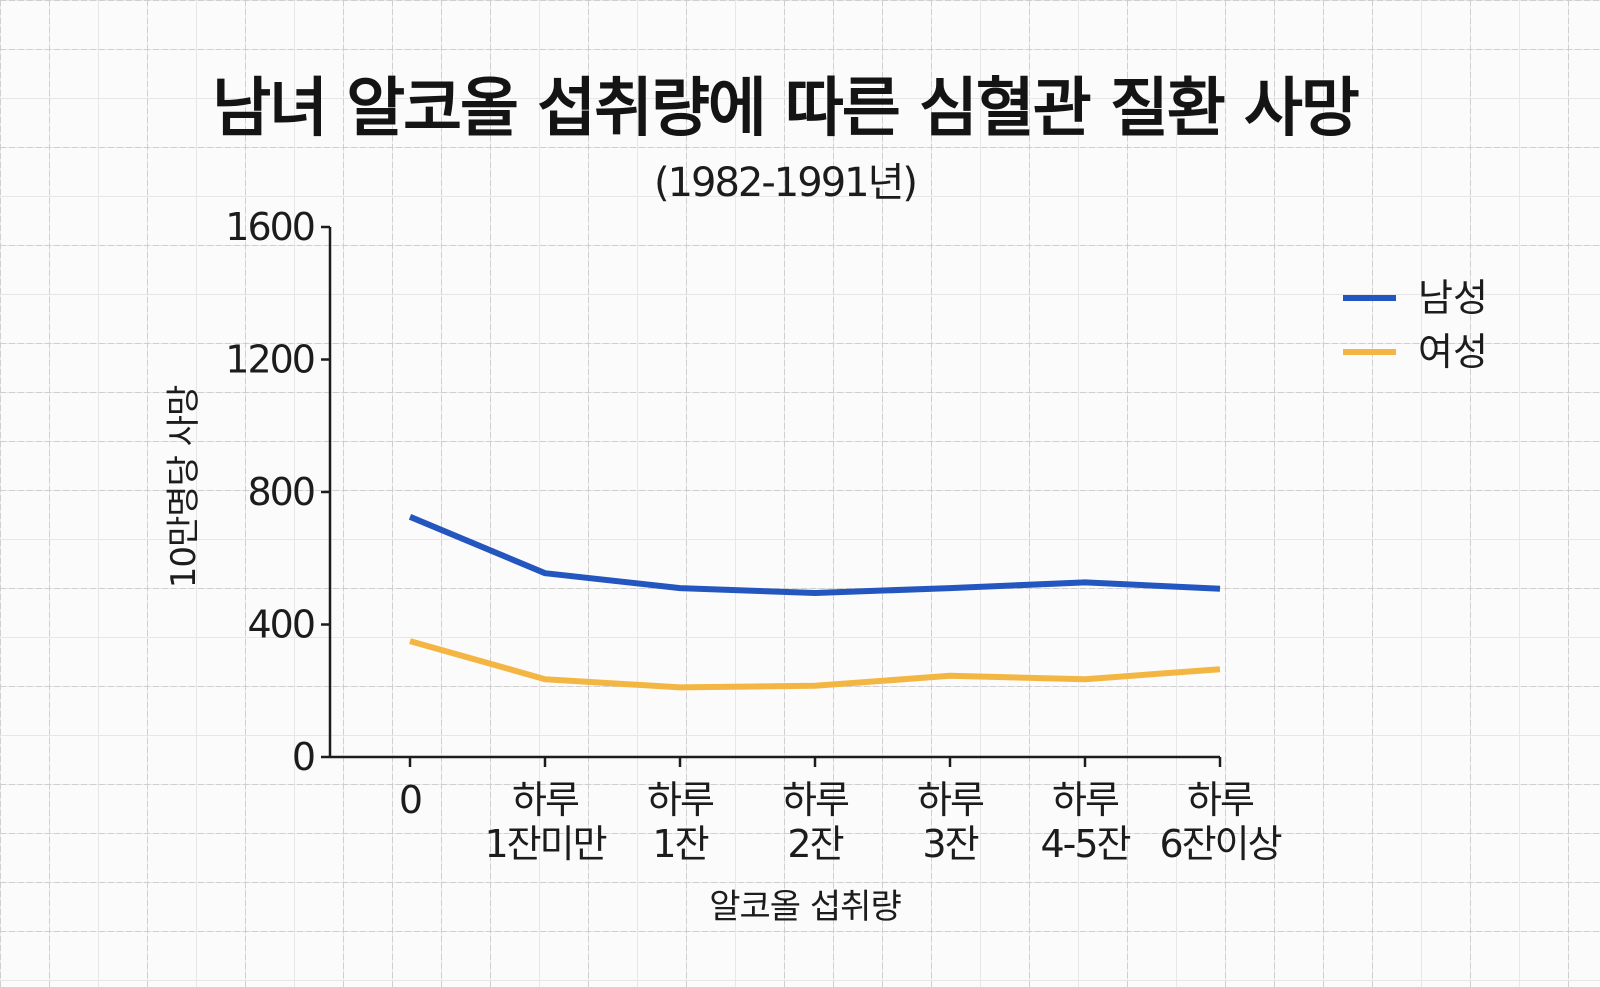 Image resolution: width=1600 pixels, height=987 pixels. I want to click on y-tick-label: 0, so click(303, 757).